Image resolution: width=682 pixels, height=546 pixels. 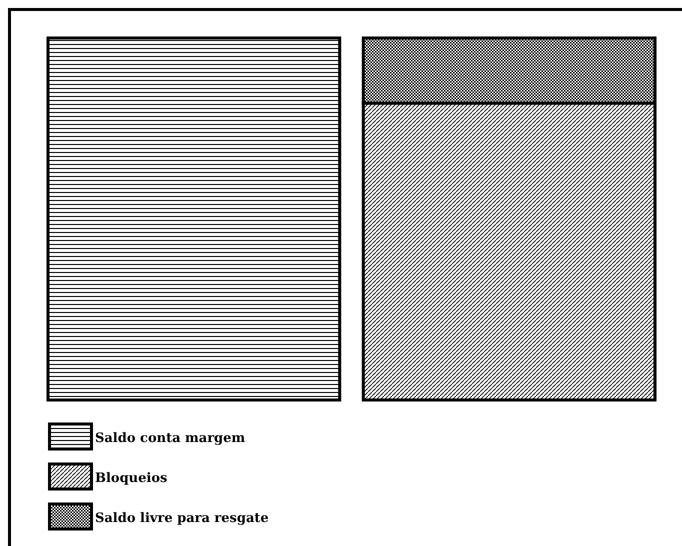 What do you see at coordinates (131, 478) in the screenshot?
I see `legend-label: Bloqueios` at bounding box center [131, 478].